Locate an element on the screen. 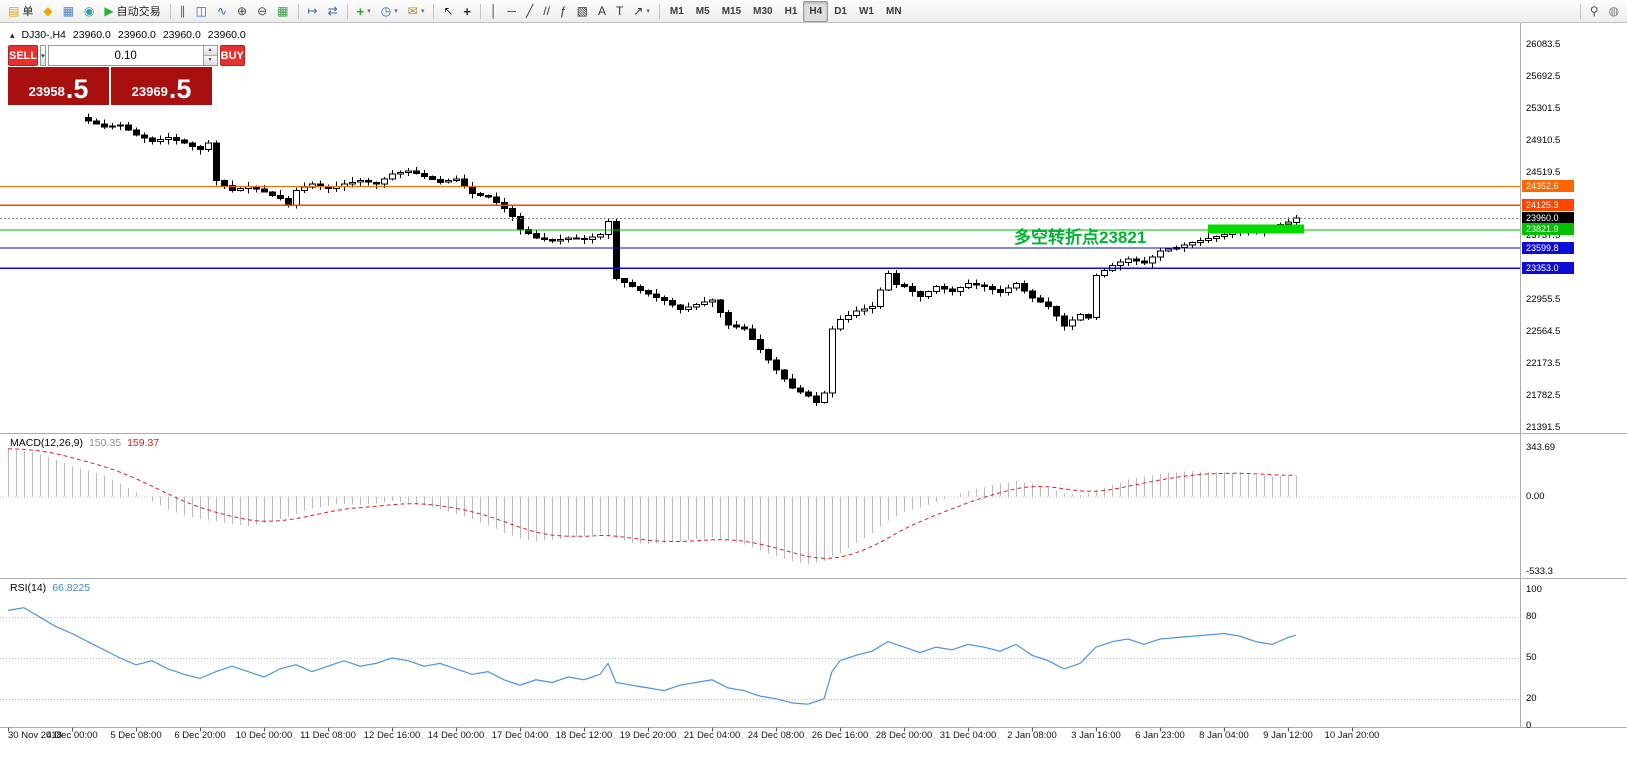  tf-w1-button-label: W1 is located at coordinates (866, 11).